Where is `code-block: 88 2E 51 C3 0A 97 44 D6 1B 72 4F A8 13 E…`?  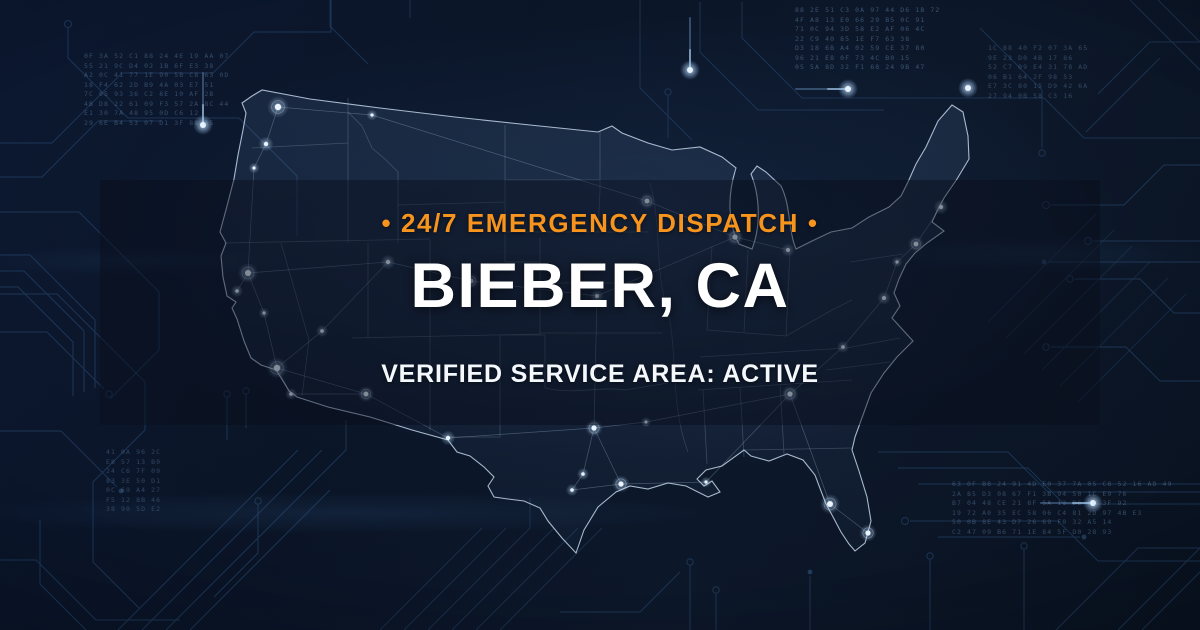
code-block: 88 2E 51 C3 0A 97 44 D6 1B 72 4F A8 13 E… is located at coordinates (868, 38).